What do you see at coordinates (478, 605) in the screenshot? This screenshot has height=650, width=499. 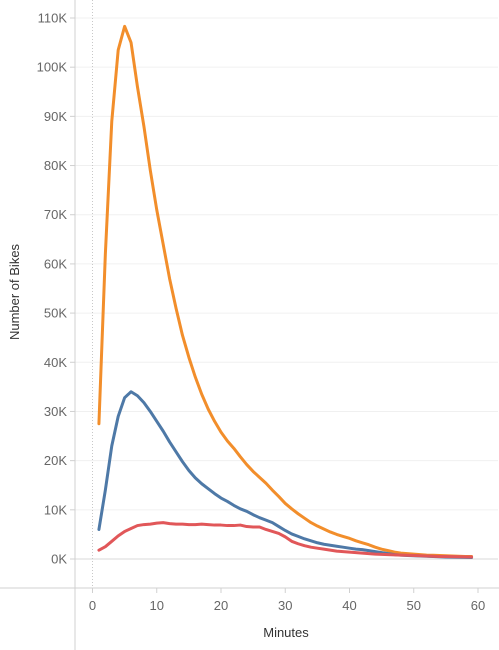 I see `x-tick-label: 60` at bounding box center [478, 605].